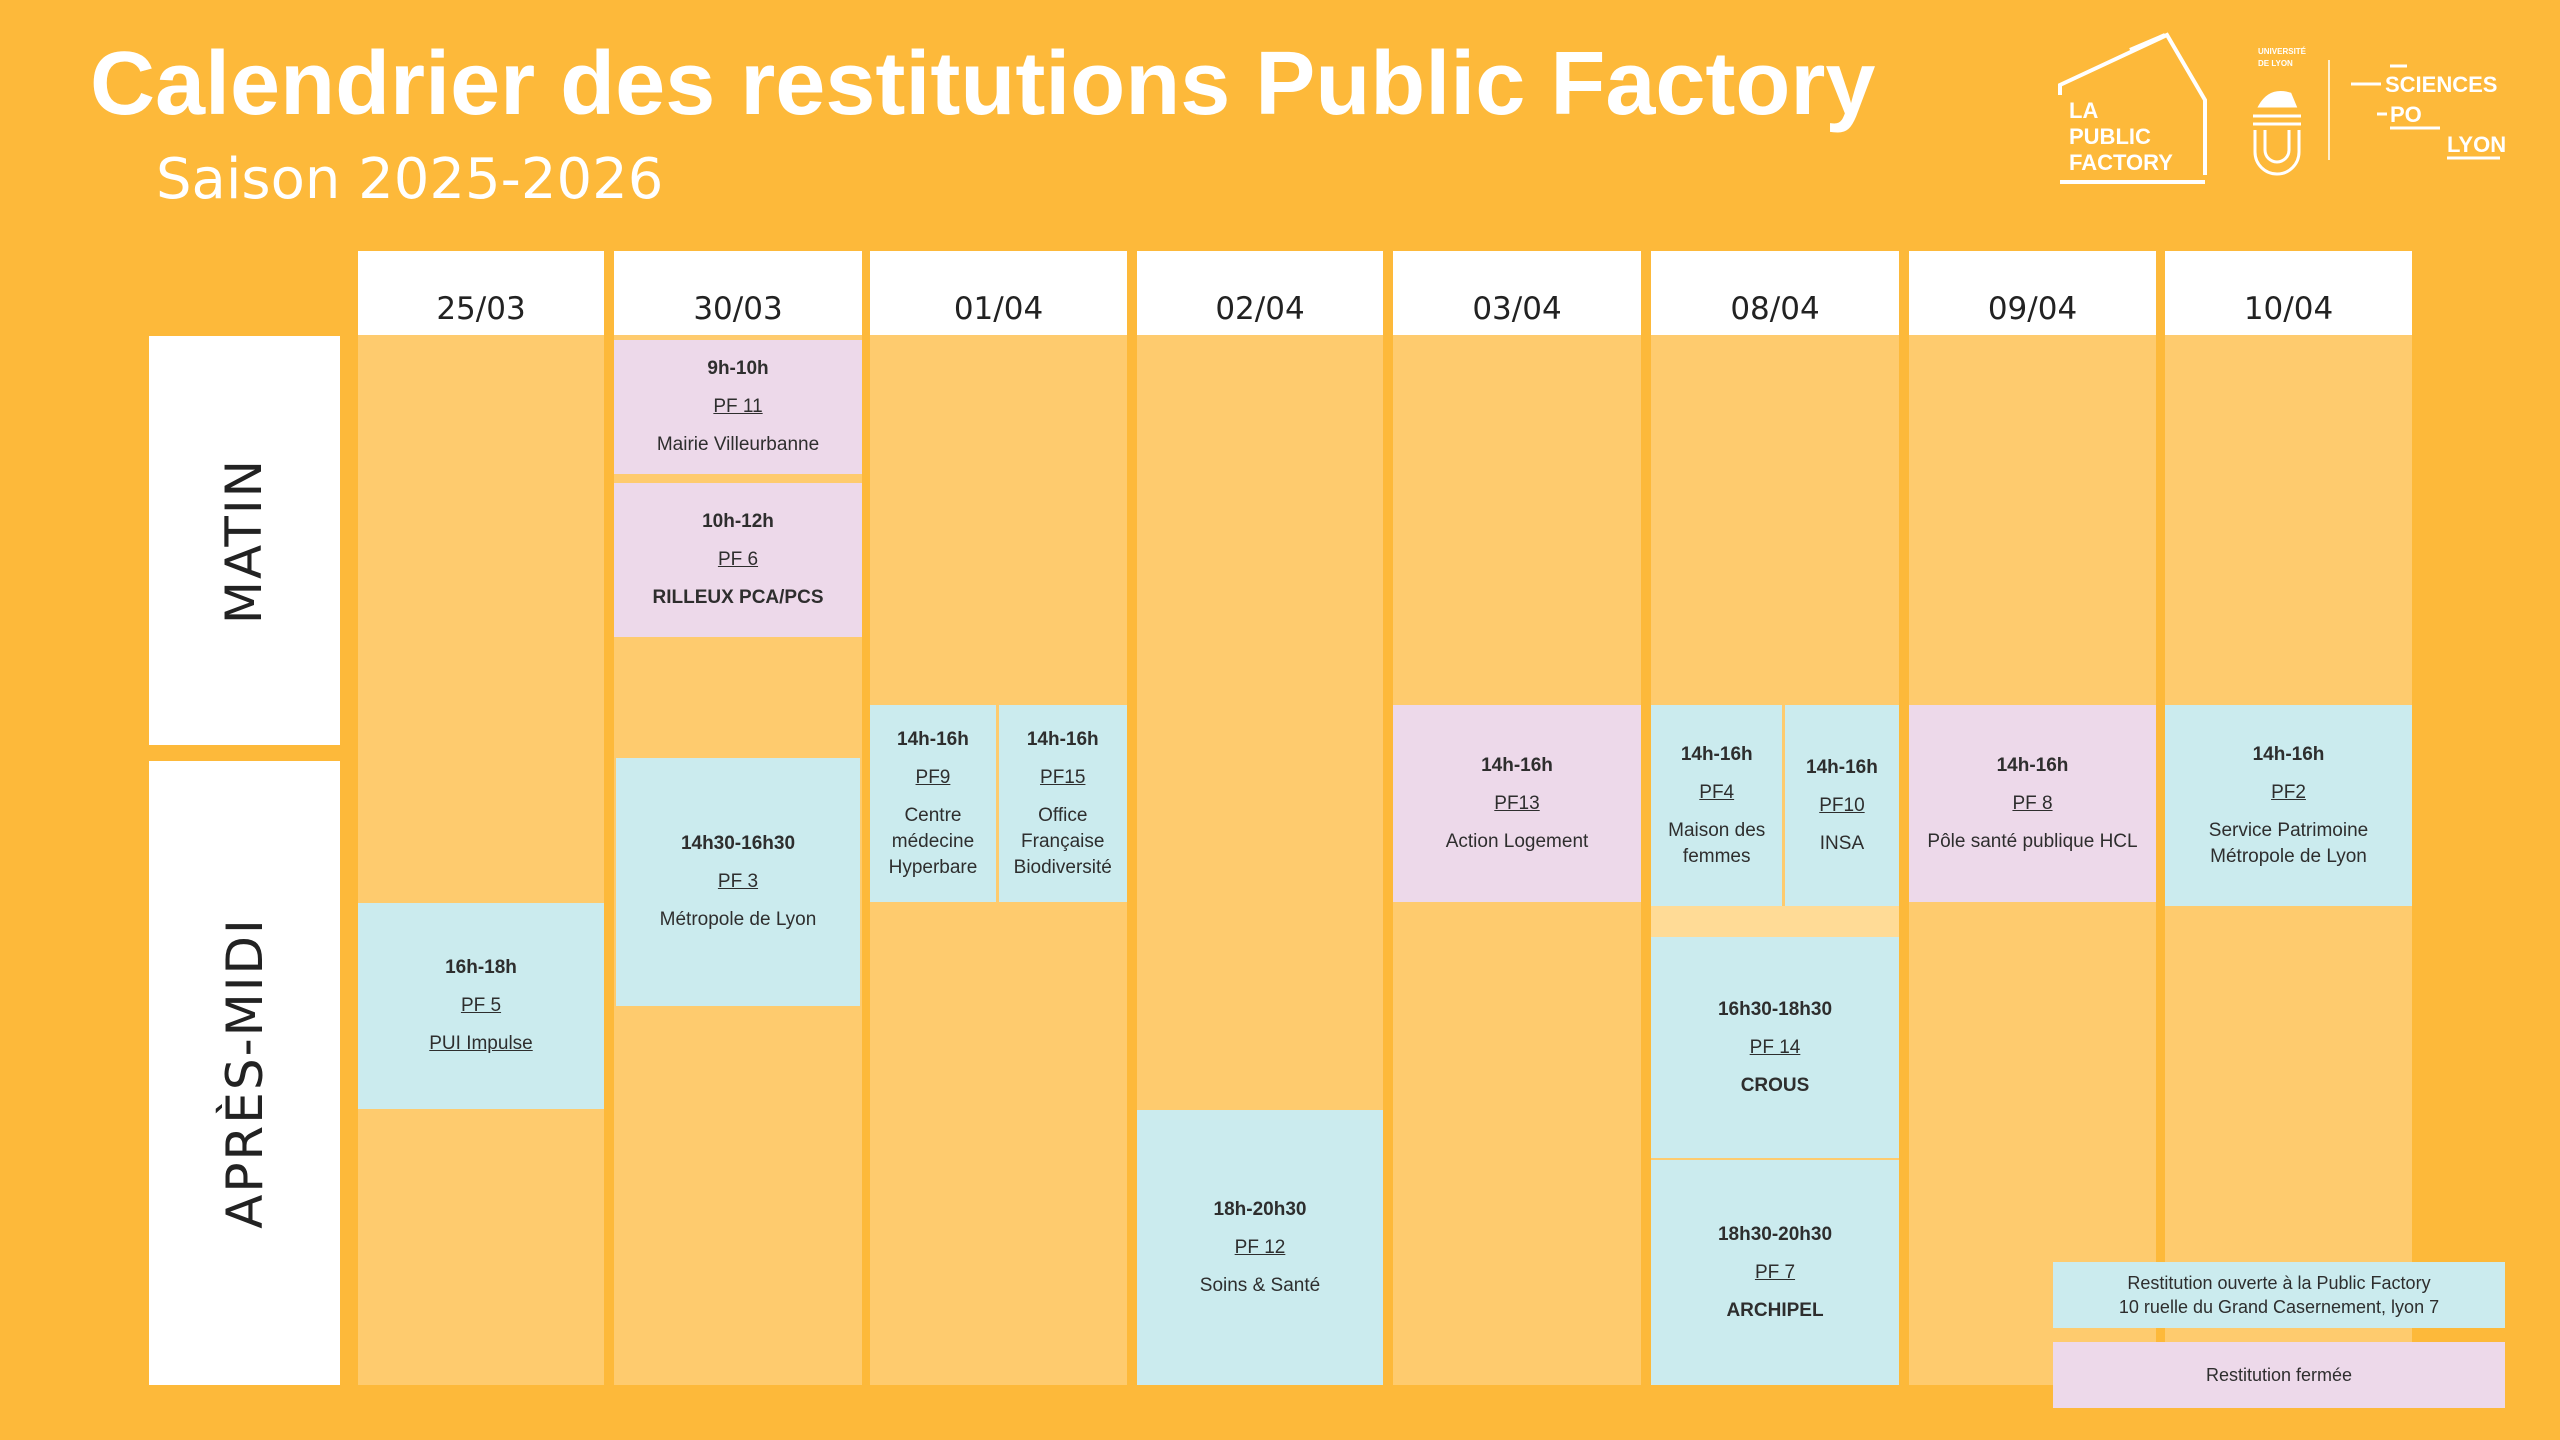 The width and height of the screenshot is (2560, 1440). What do you see at coordinates (1775, 1085) in the screenshot?
I see `event-partner: CROUS` at bounding box center [1775, 1085].